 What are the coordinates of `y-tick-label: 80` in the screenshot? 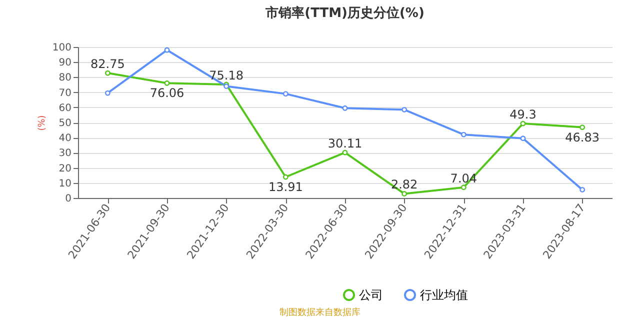 It's located at (65, 78).